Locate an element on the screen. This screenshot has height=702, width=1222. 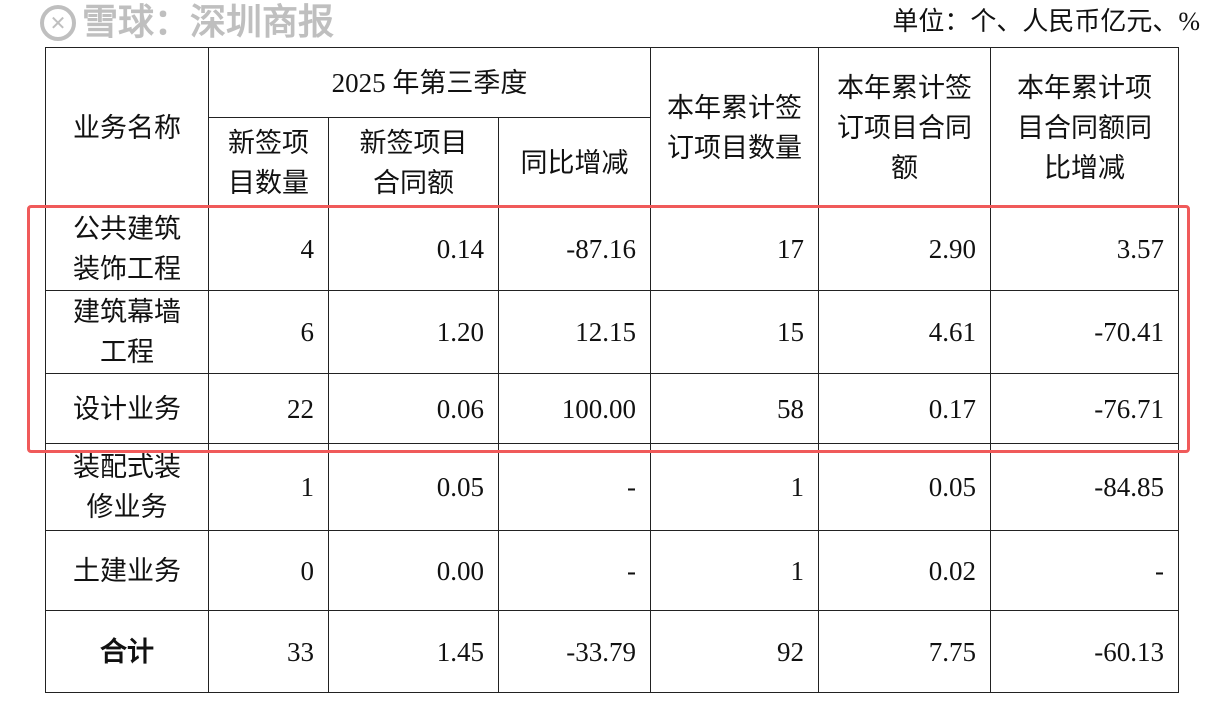
row-name: 建筑幕墙工程 is located at coordinates (127, 332).